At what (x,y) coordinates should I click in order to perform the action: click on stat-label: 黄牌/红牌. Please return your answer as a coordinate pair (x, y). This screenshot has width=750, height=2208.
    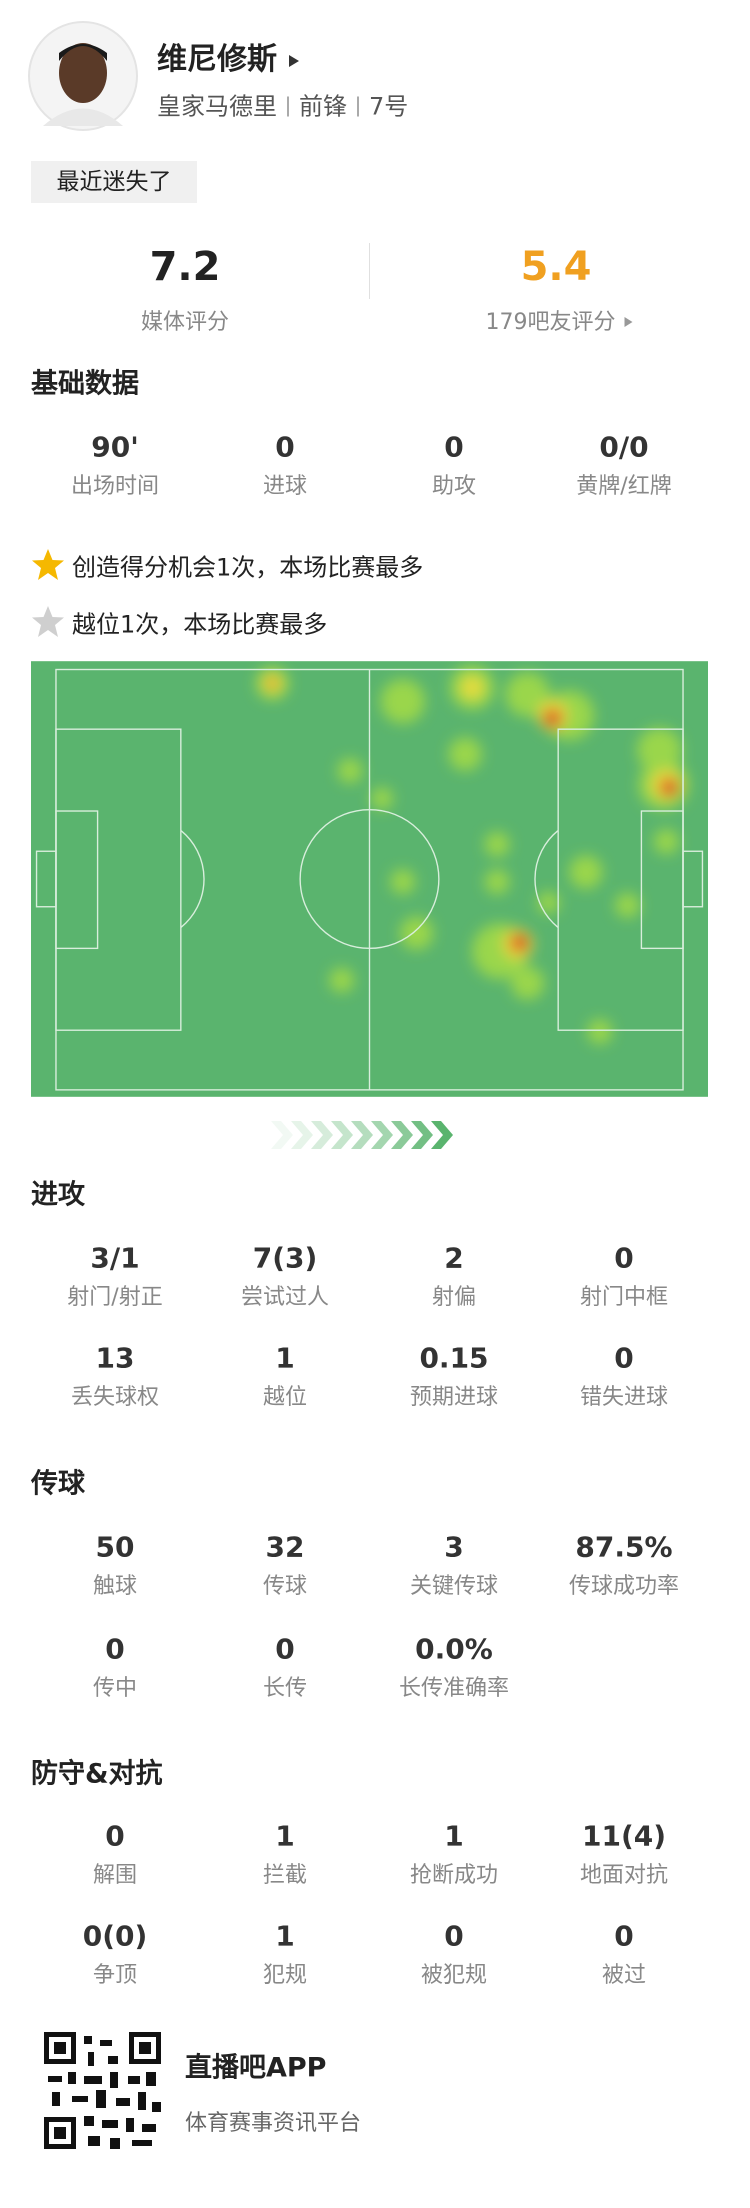
    Looking at the image, I should click on (624, 486).